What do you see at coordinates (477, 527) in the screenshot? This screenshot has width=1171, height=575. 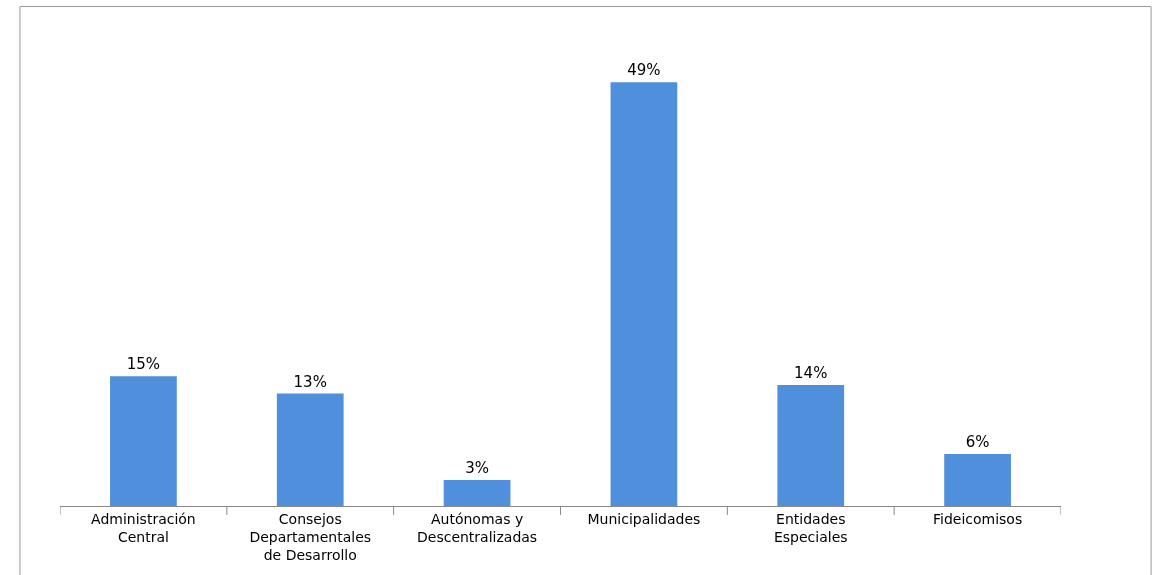 I see `x-tick-label: Autónomas y Descentralizadas` at bounding box center [477, 527].